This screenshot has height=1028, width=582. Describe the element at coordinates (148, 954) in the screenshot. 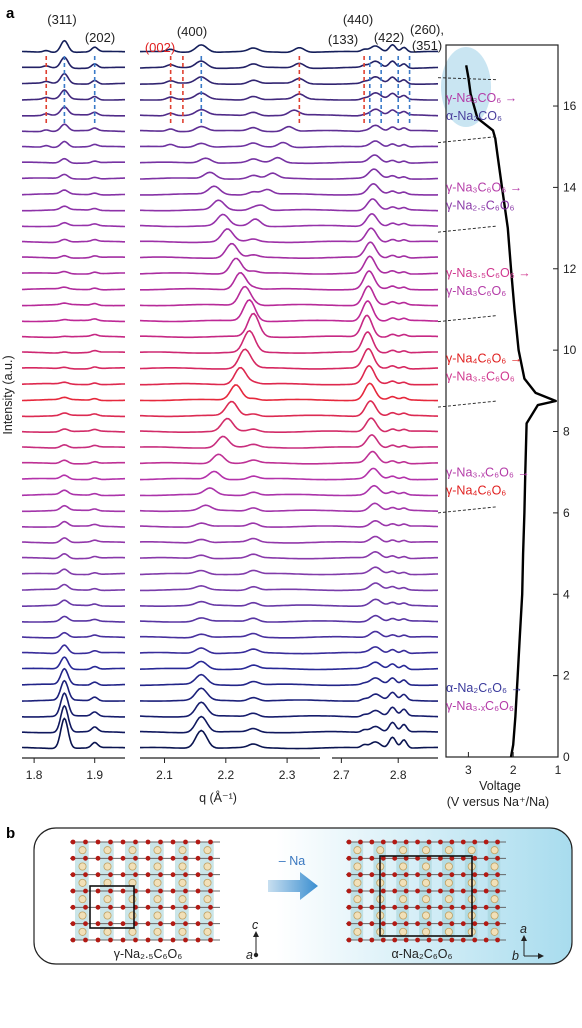

I see `left-structure-label: γ-Na₂.₅C₆O₆` at that location.